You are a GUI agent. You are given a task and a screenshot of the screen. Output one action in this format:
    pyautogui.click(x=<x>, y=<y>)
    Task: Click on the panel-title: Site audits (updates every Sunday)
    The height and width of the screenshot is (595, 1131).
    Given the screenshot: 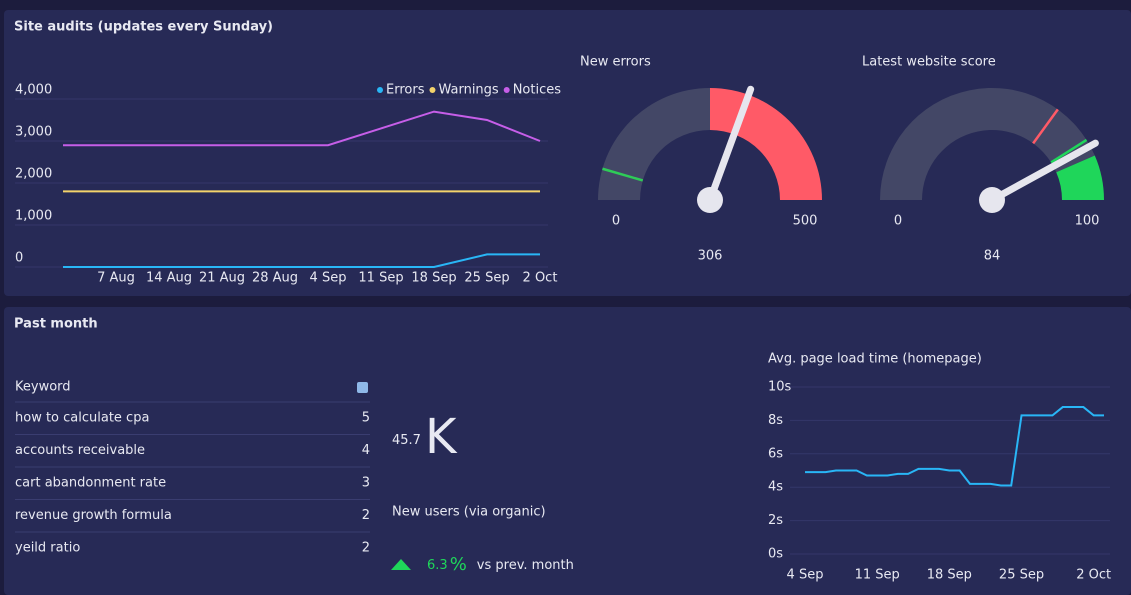 What is the action you would take?
    pyautogui.click(x=143, y=27)
    